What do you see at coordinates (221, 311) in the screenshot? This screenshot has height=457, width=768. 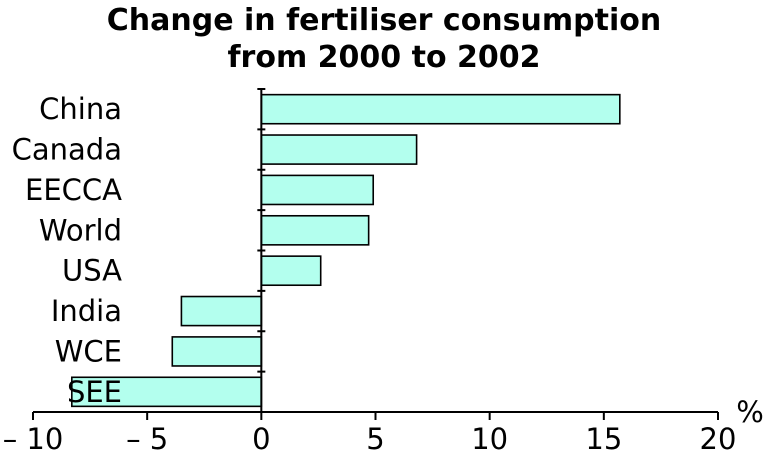 I see `bar-india` at bounding box center [221, 311].